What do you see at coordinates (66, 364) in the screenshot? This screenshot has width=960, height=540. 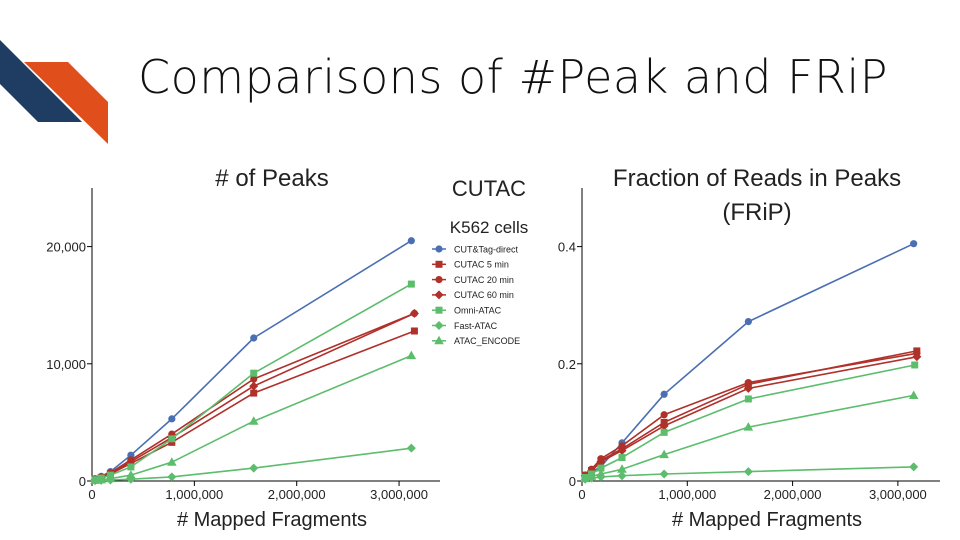 I see `y-tick-label: 10,000` at bounding box center [66, 364].